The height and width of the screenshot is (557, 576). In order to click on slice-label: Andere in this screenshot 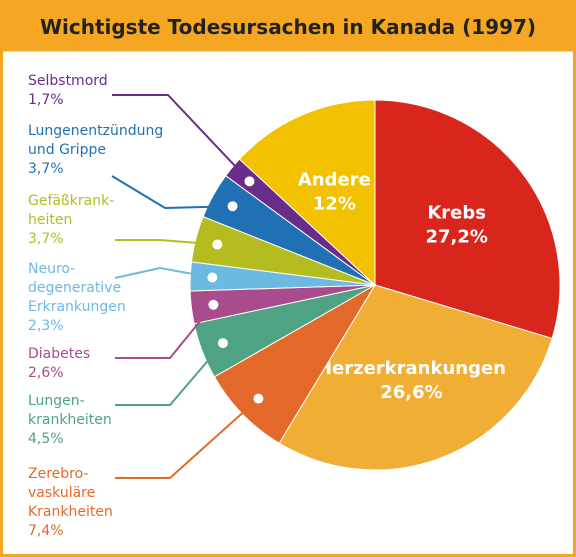, I will do `click(334, 180)`.